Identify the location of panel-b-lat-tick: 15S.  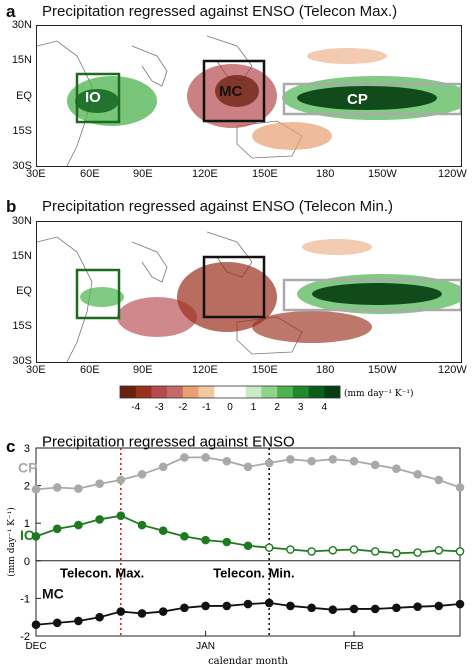
(22, 326).